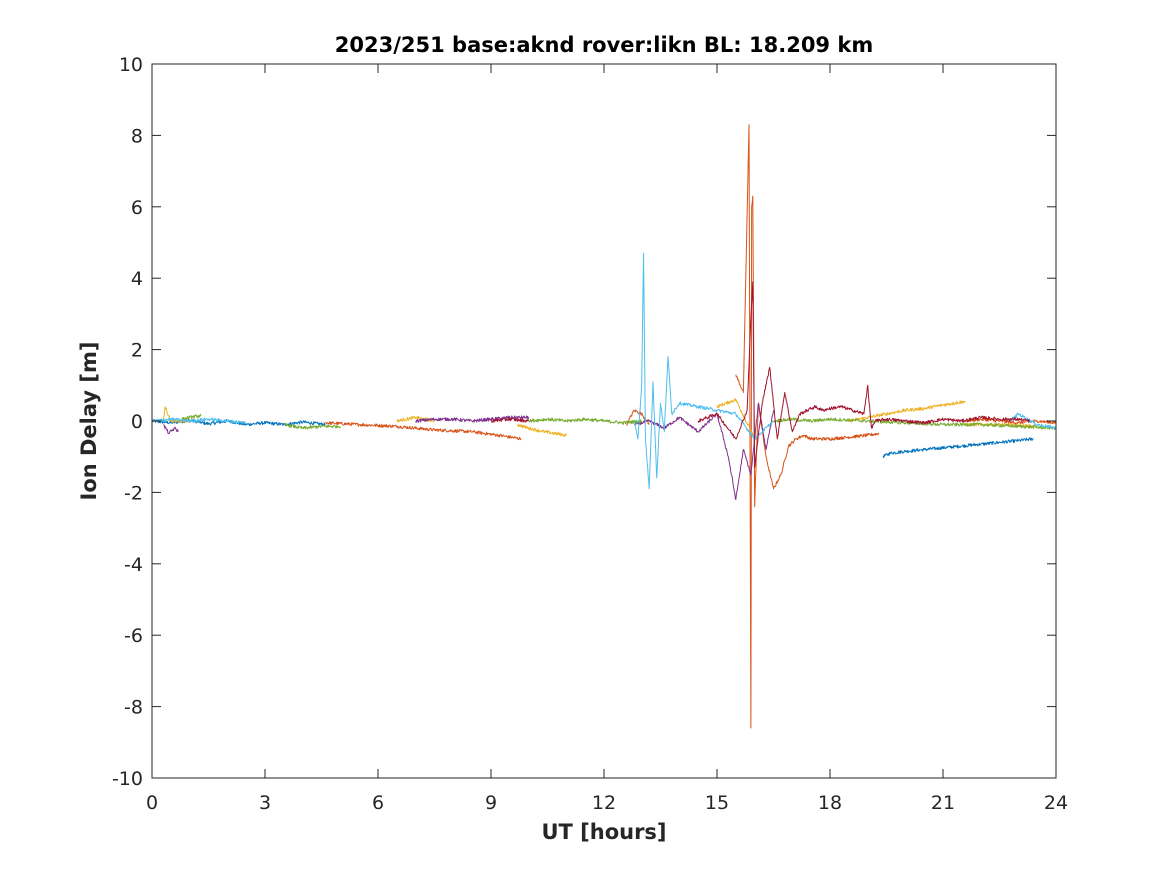  Describe the element at coordinates (265, 803) in the screenshot. I see `x-tick-label: 3` at that location.